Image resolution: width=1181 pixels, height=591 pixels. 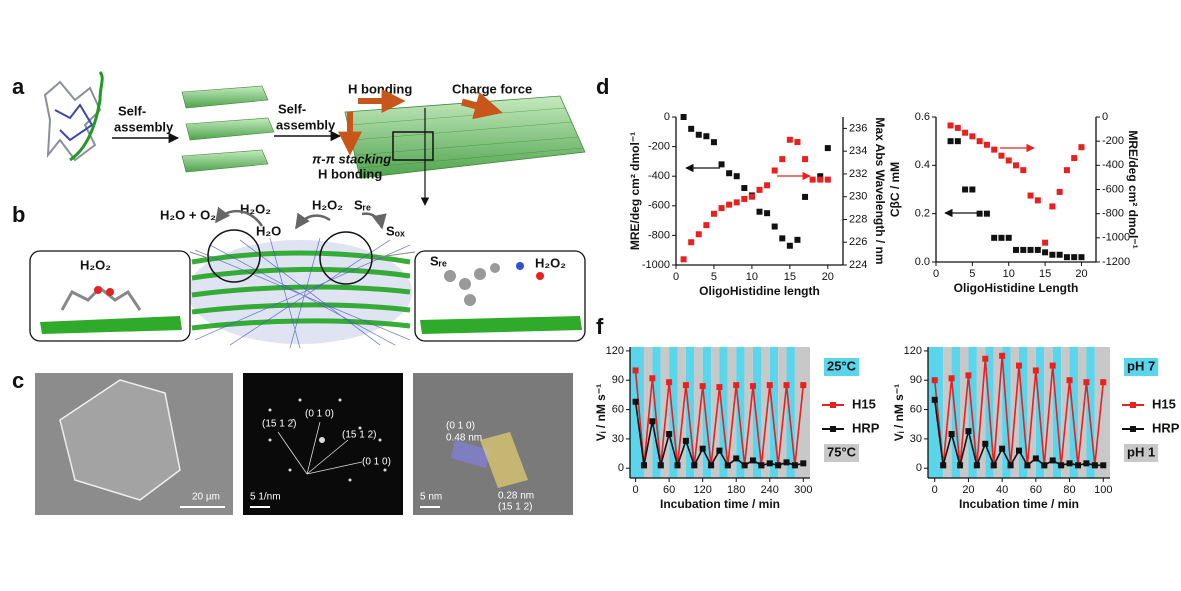 What do you see at coordinates (489, 460) in the screenshot?
I see `lattice-overlay` at bounding box center [489, 460].